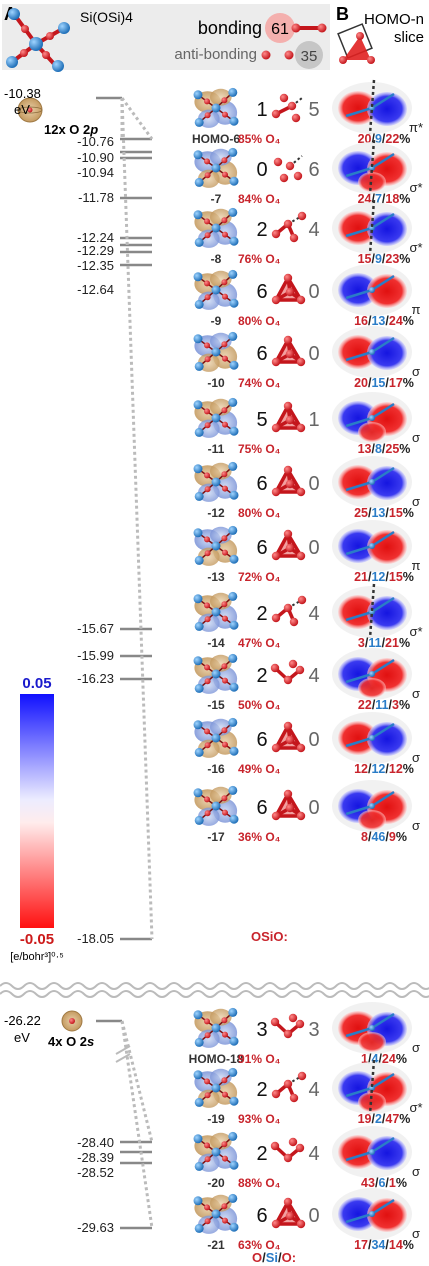 The width and height of the screenshot is (429, 1266). What do you see at coordinates (259, 1183) in the screenshot?
I see `orbital-o4-percent: 88% O₄` at bounding box center [259, 1183].